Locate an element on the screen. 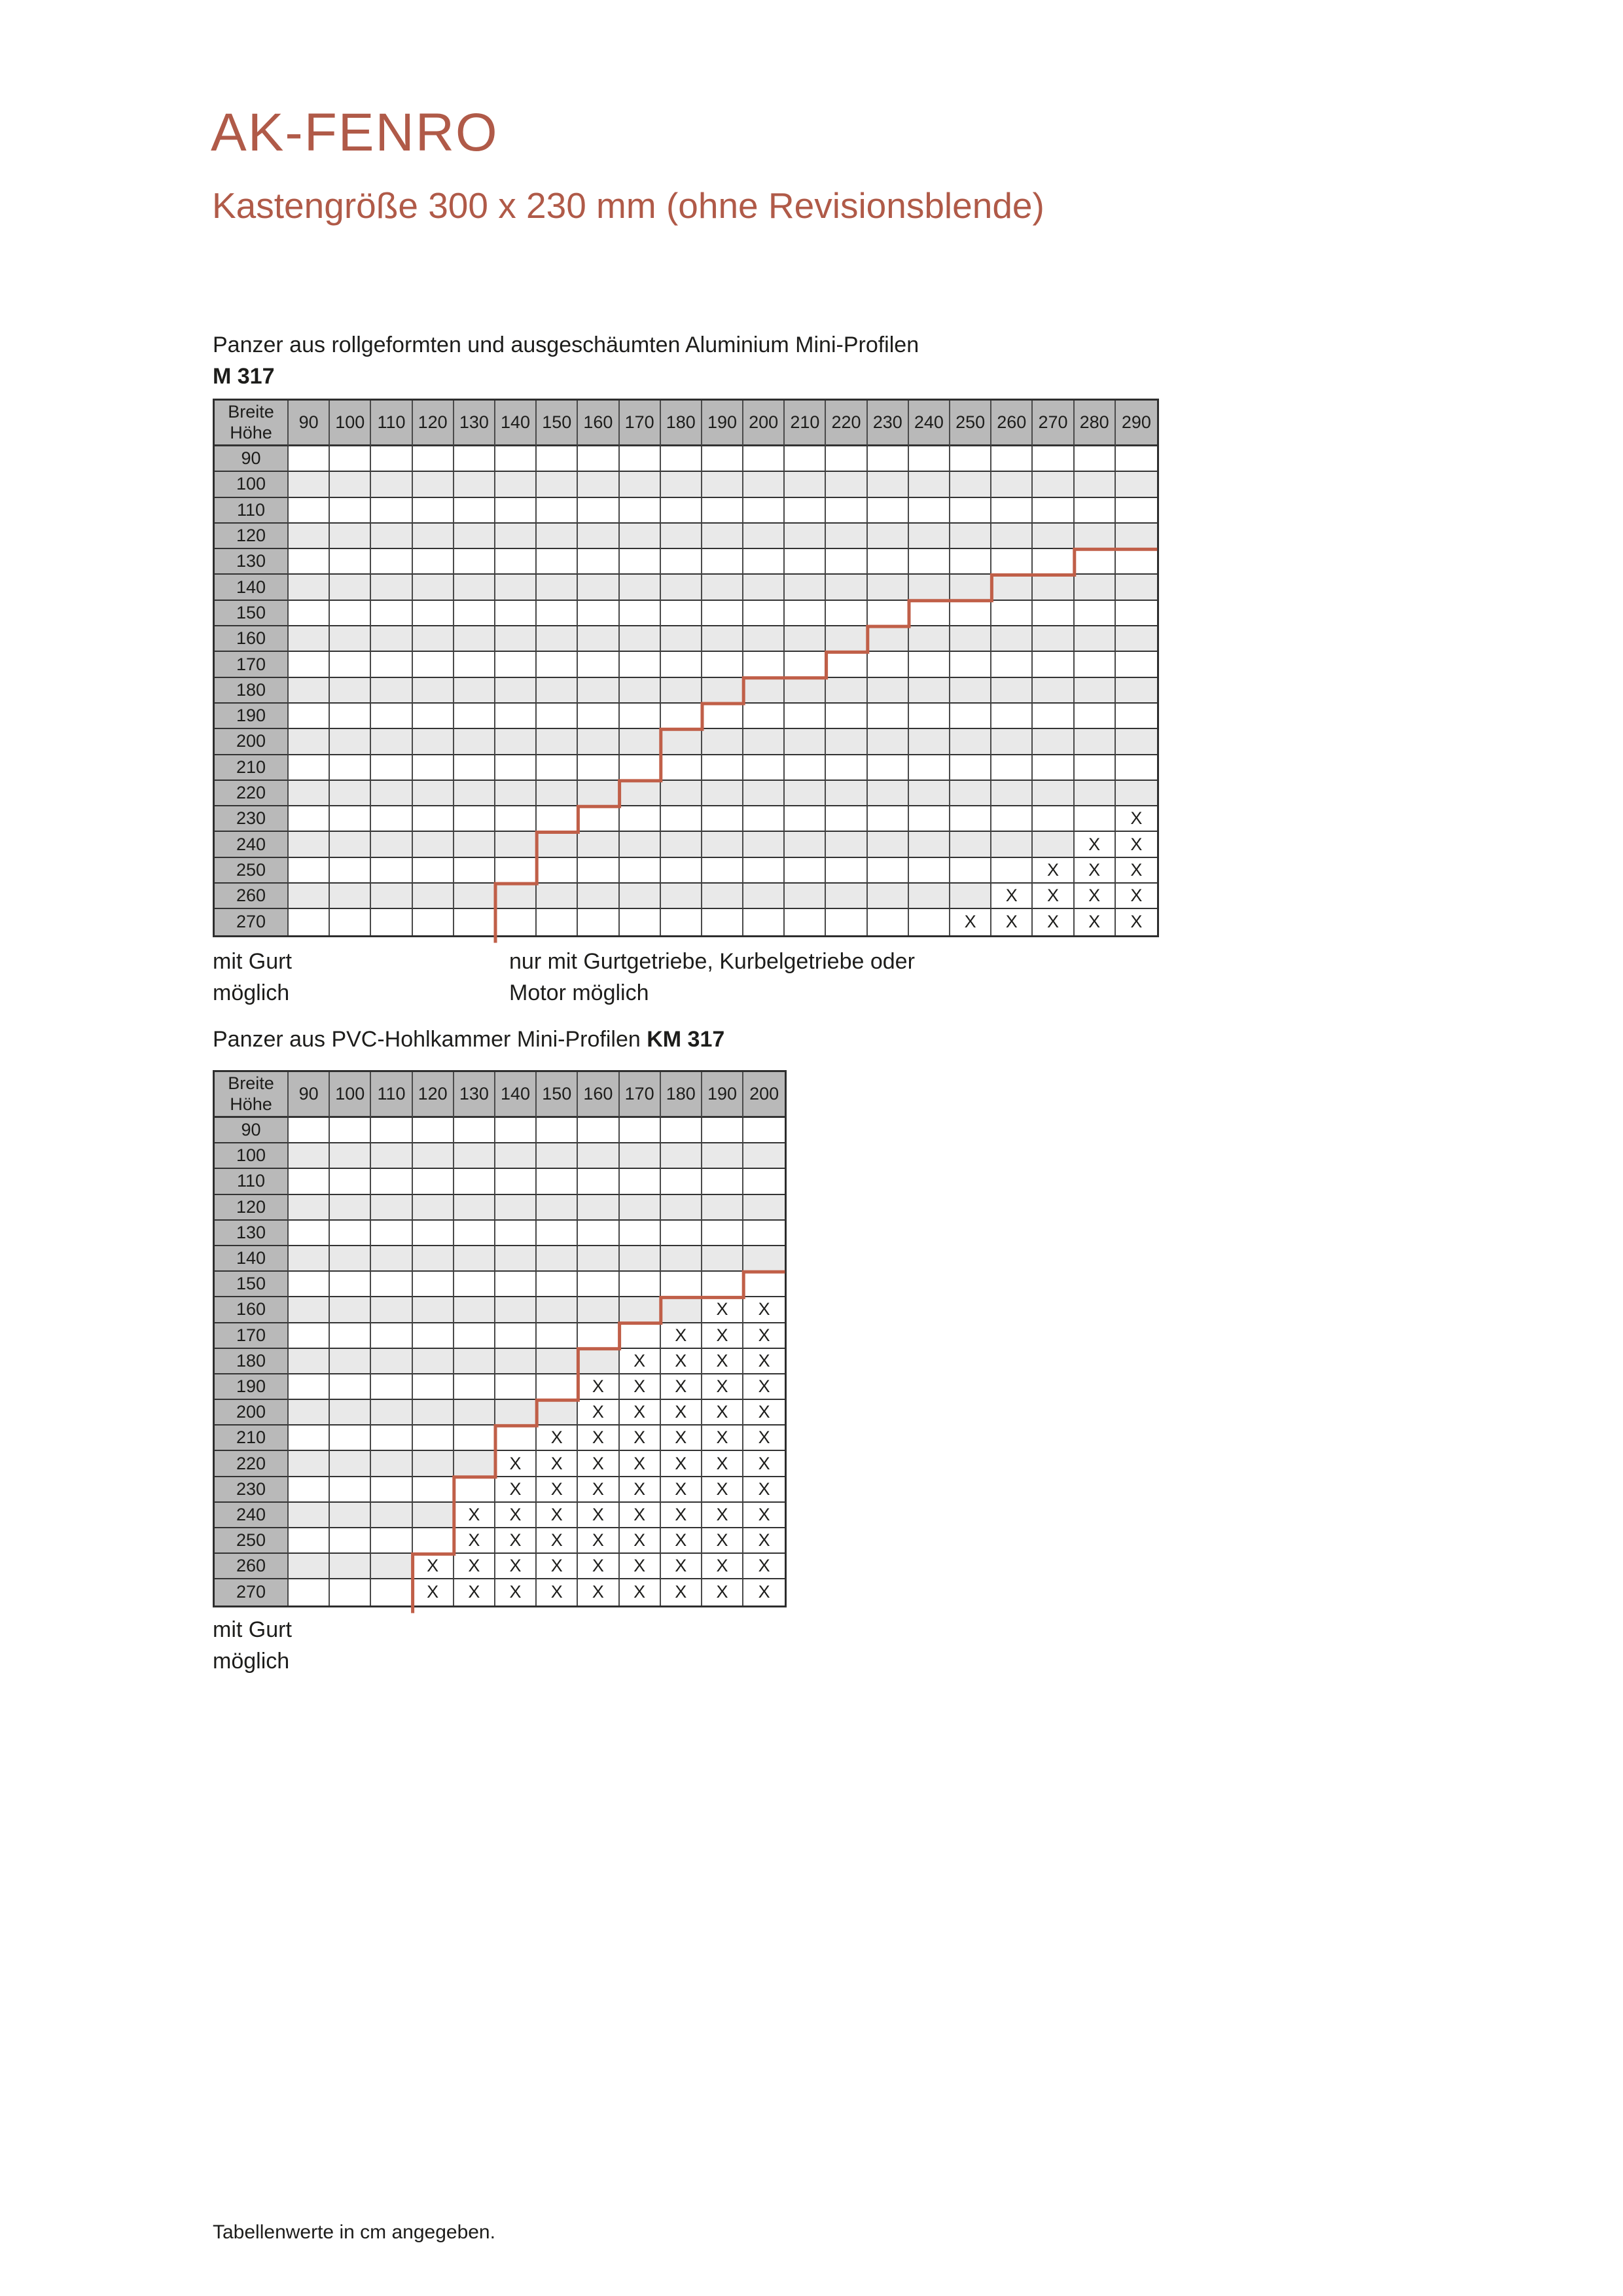  row-header-cell: 210 is located at coordinates (252, 768).